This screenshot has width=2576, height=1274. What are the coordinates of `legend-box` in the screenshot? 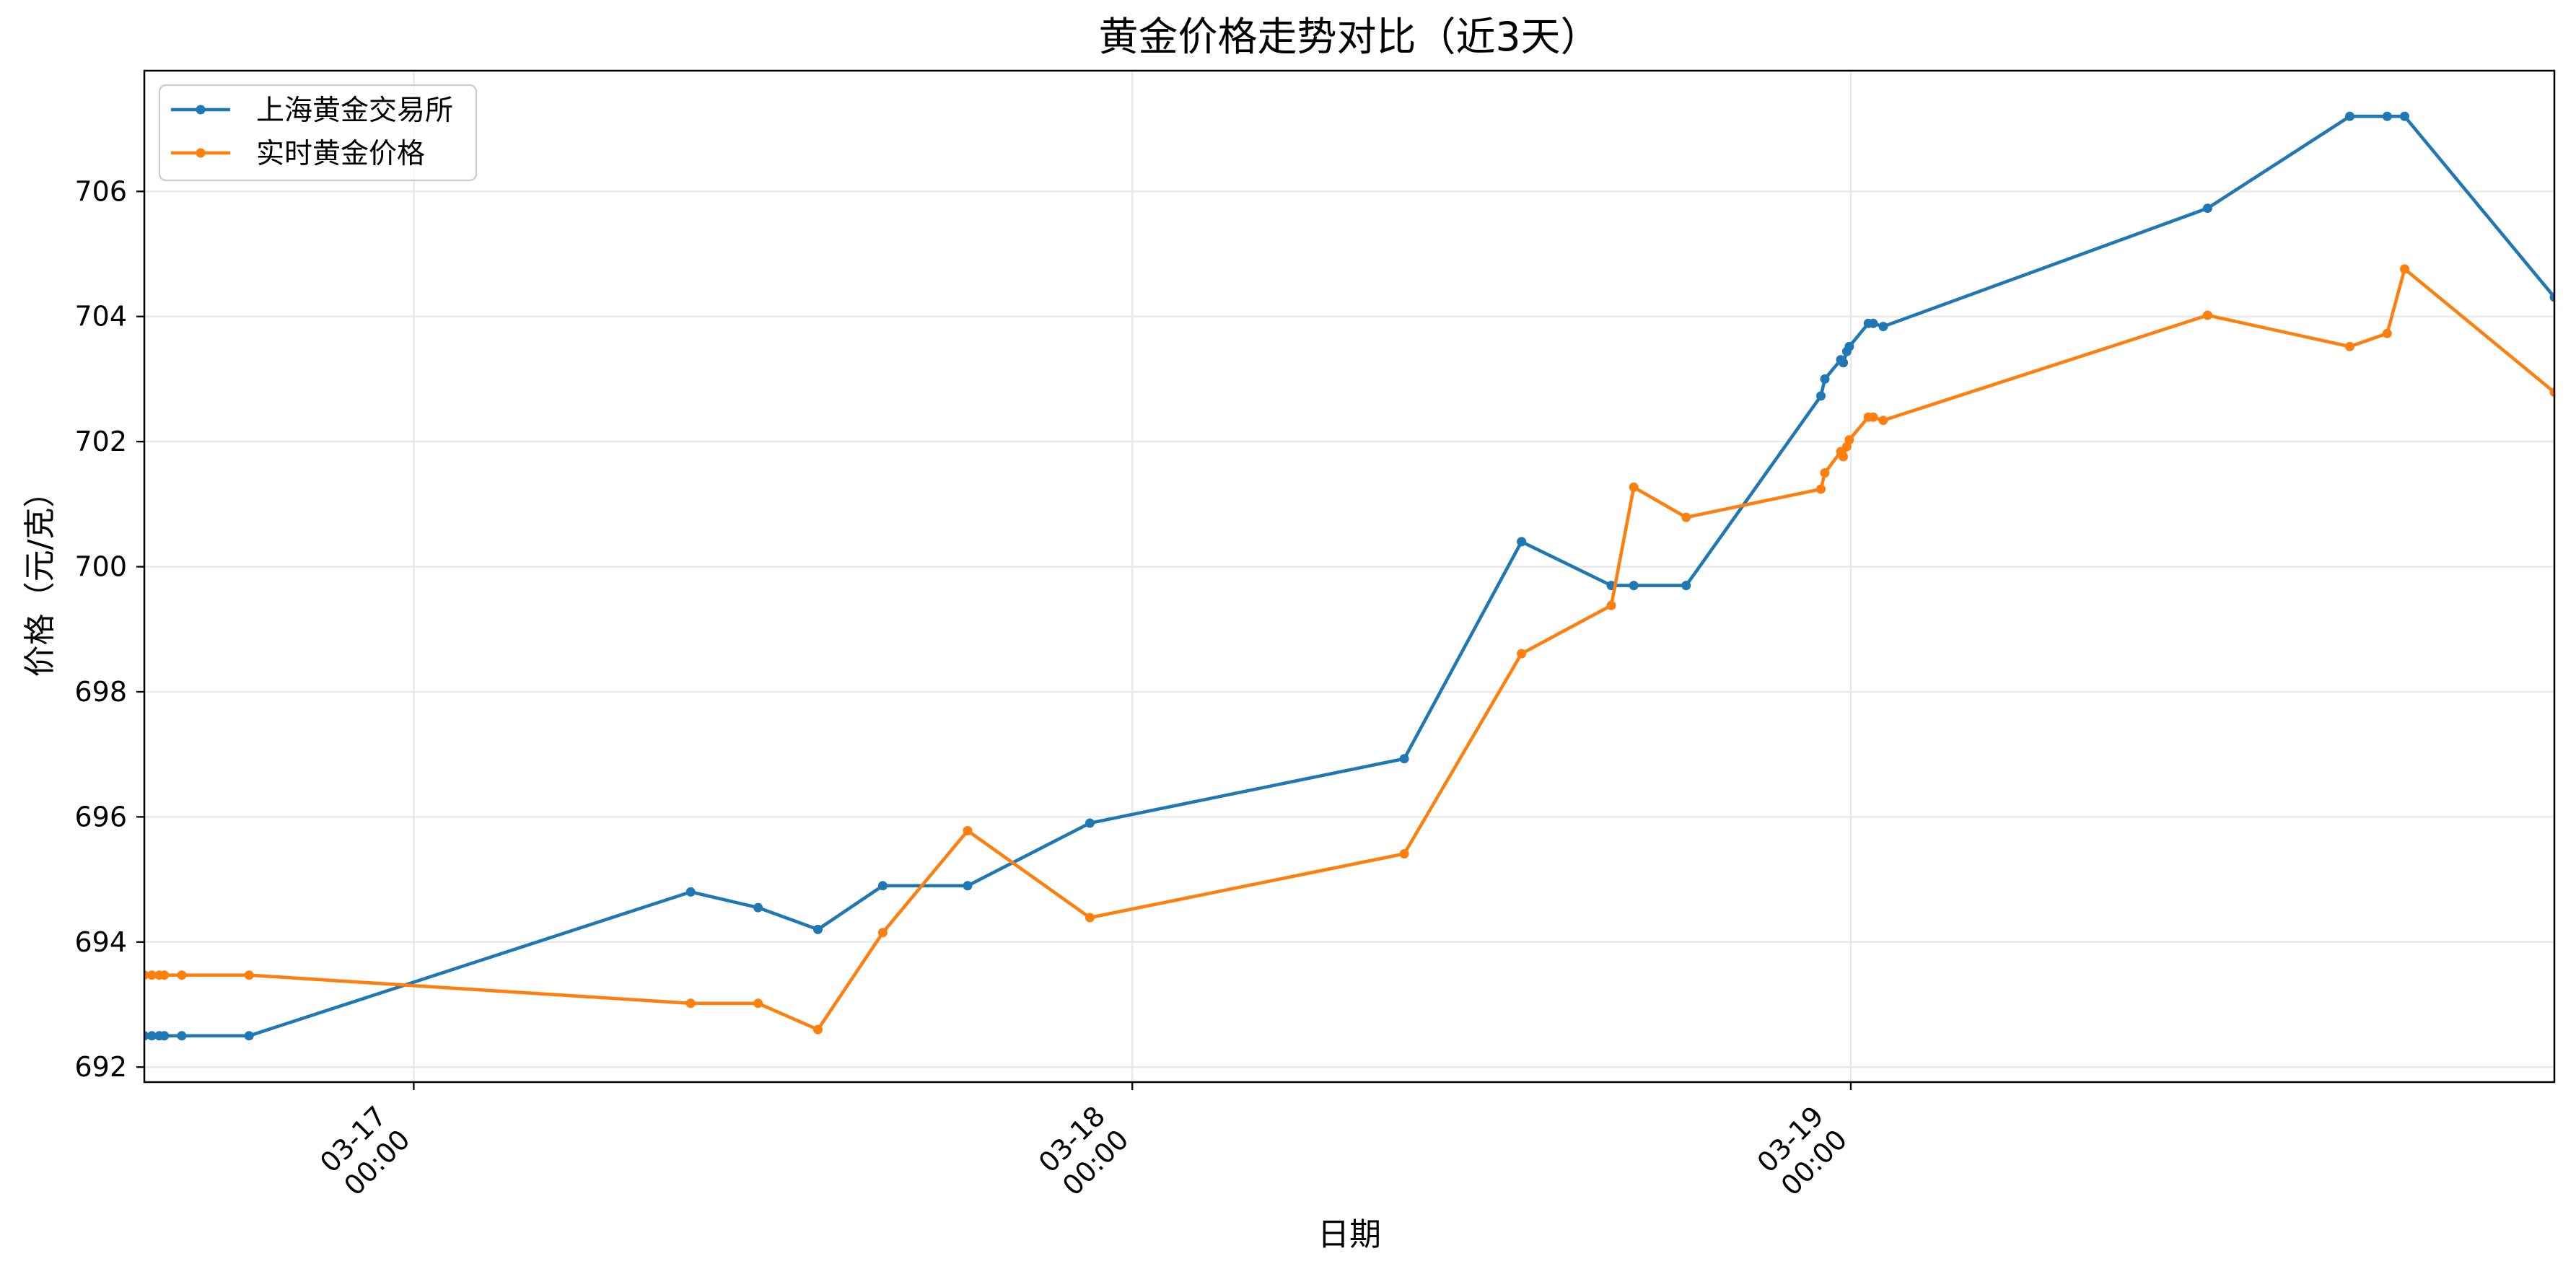 It's located at (318, 133).